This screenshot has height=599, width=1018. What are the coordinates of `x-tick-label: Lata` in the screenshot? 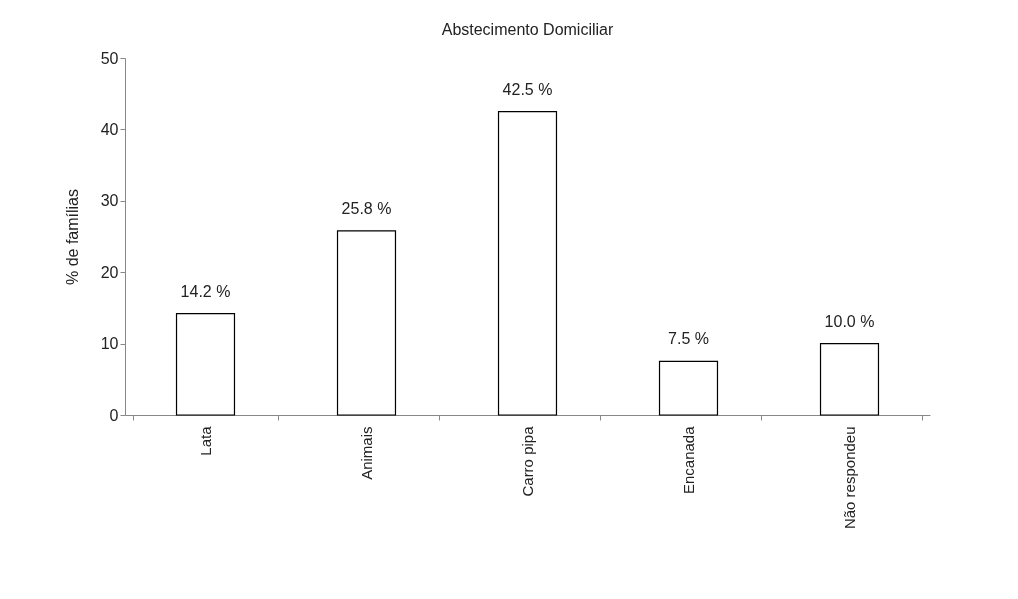 It's located at (205, 440).